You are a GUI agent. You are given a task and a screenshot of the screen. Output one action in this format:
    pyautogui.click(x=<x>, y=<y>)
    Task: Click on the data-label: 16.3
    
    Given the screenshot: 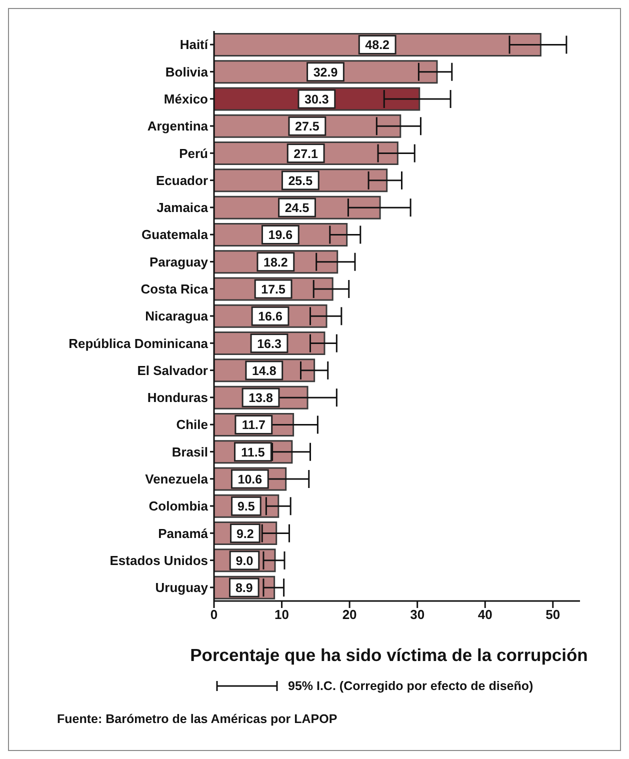 What is the action you would take?
    pyautogui.click(x=269, y=343)
    